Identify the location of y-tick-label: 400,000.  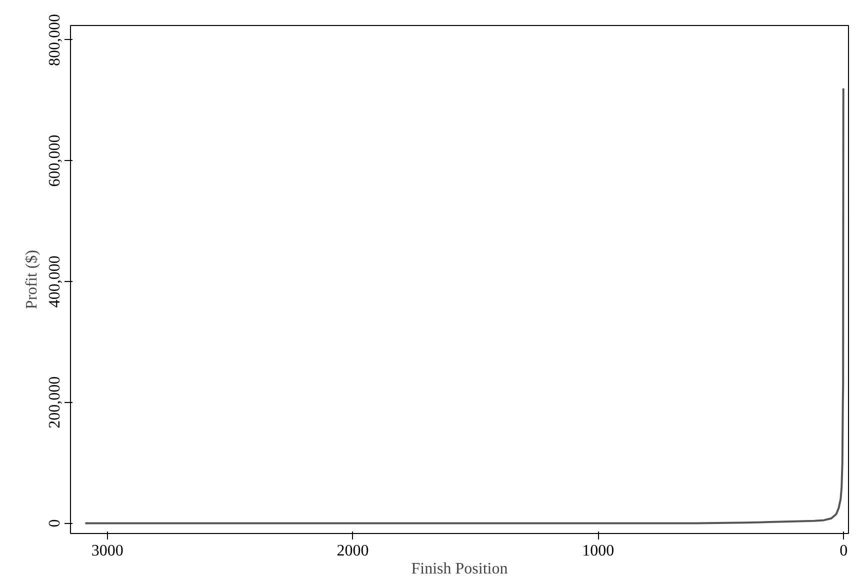
(55, 282).